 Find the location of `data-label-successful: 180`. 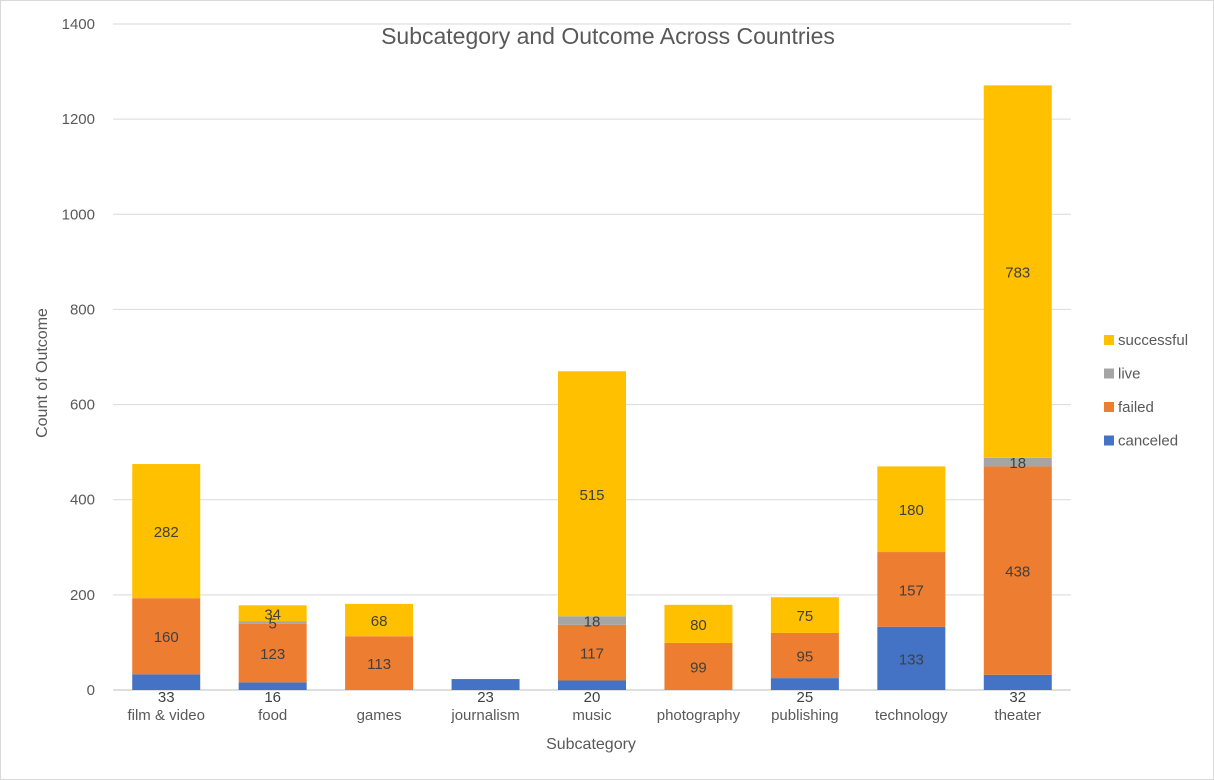

data-label-successful: 180 is located at coordinates (911, 510).